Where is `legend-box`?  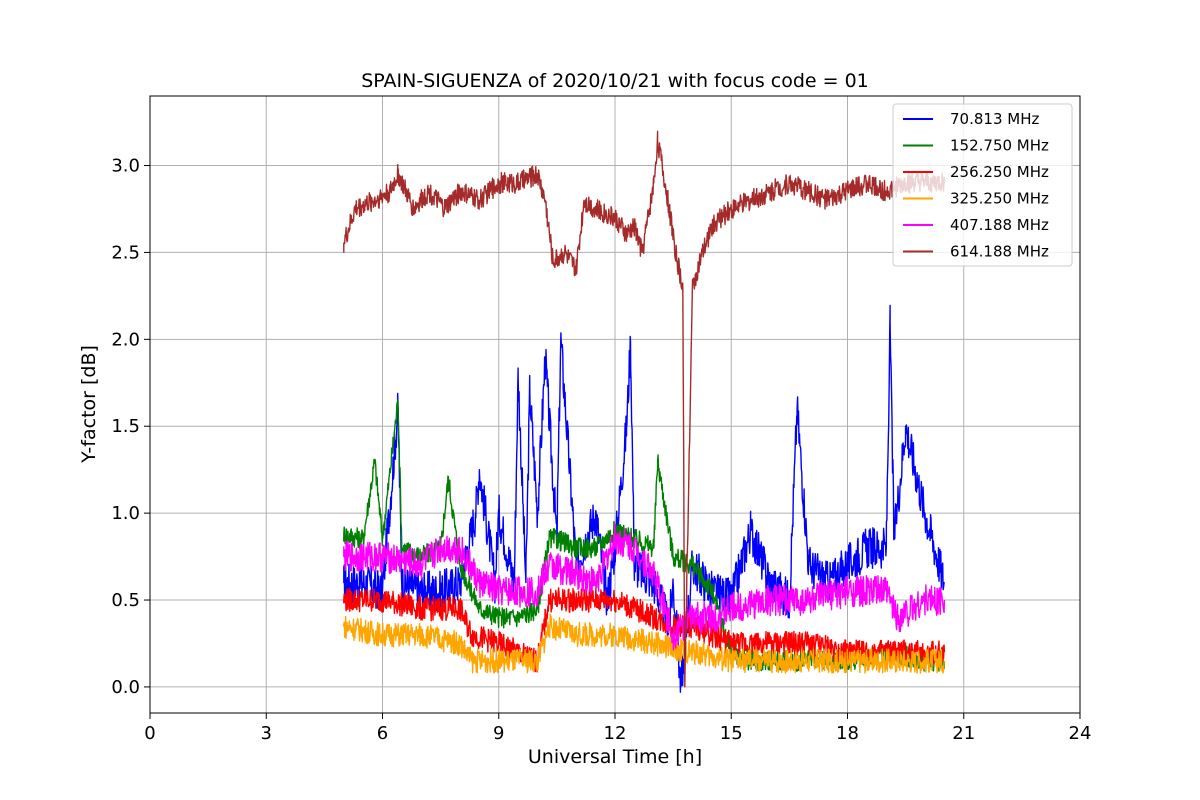 legend-box is located at coordinates (982, 185).